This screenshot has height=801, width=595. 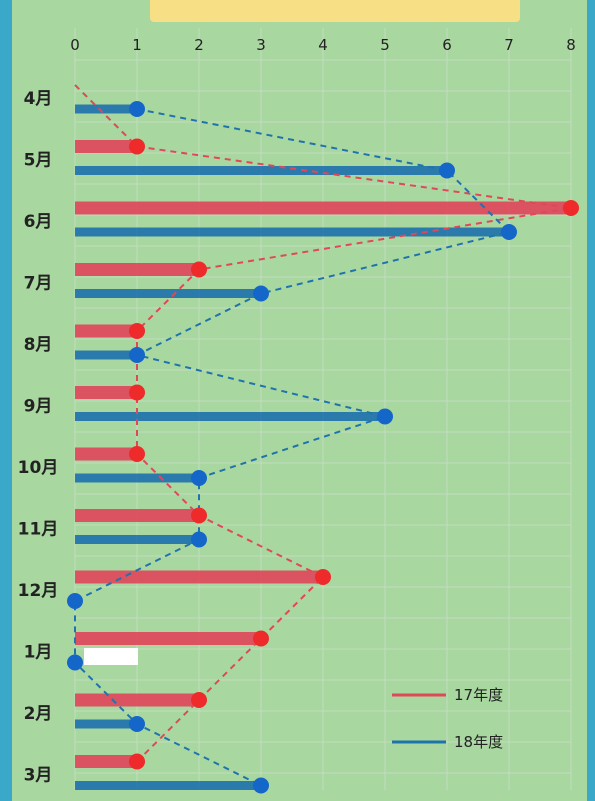 What do you see at coordinates (137, 45) in the screenshot?
I see `x-tick-label: 1` at bounding box center [137, 45].